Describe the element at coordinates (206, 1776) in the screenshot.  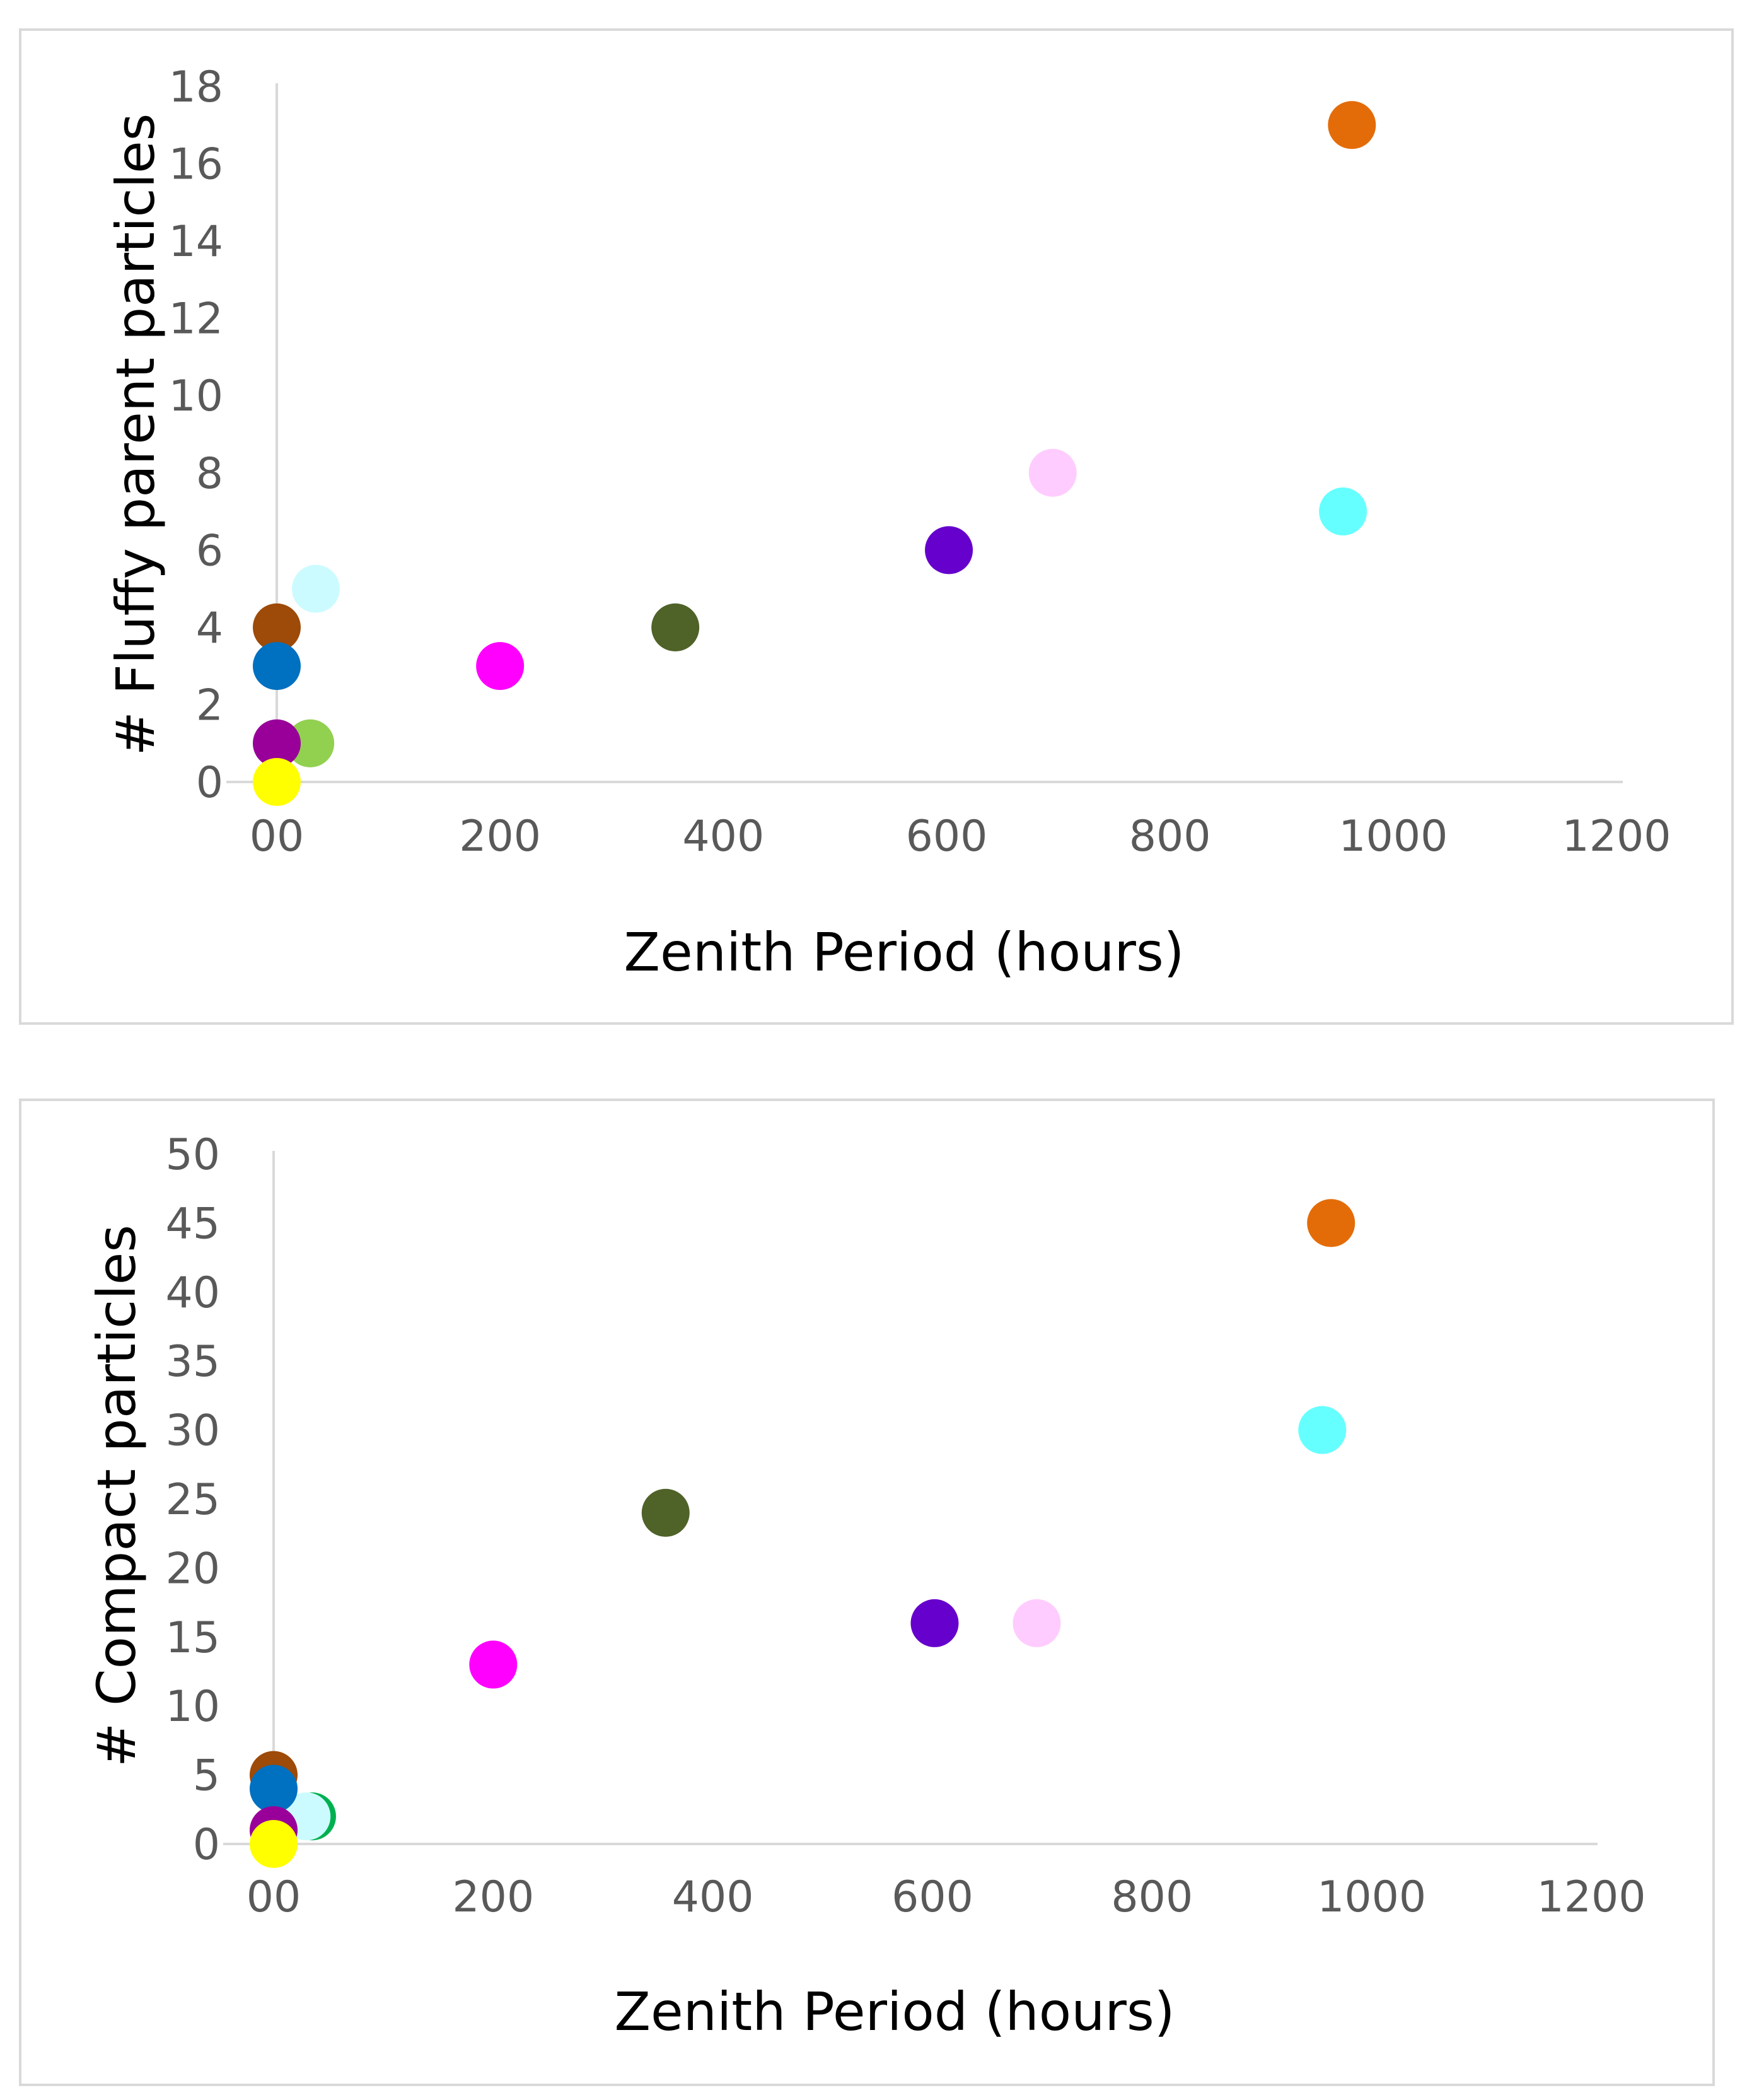
I see `y-tick-label: 5` at that location.